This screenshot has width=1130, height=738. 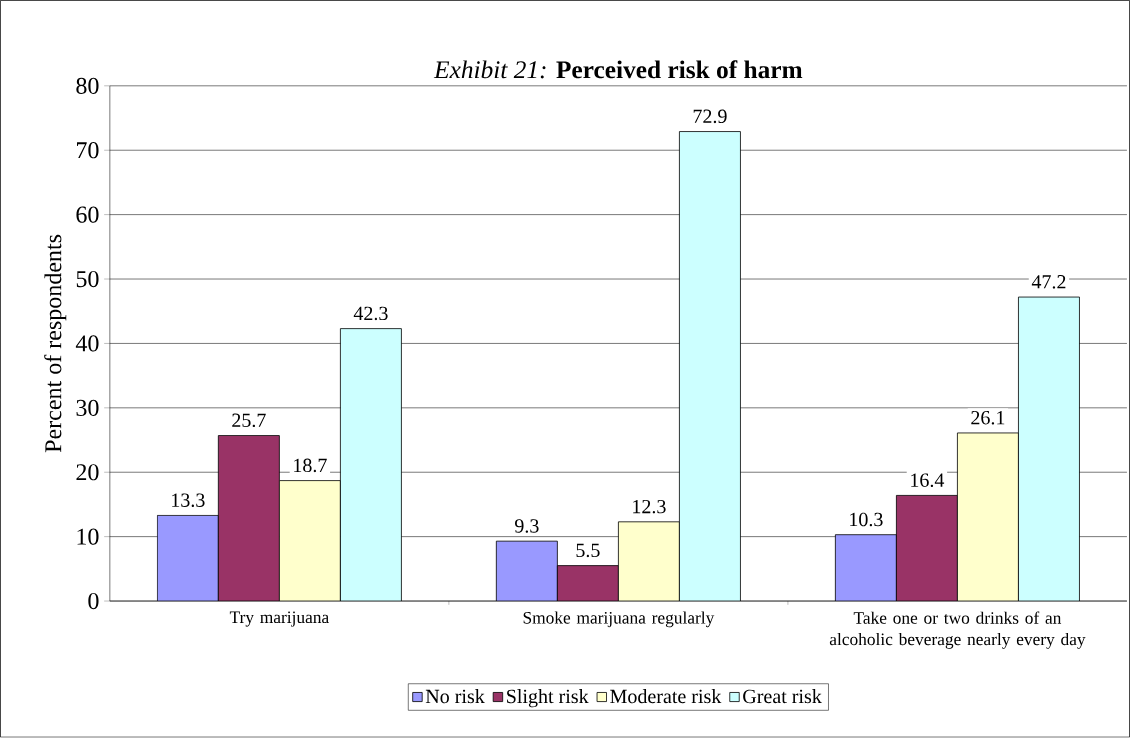 What do you see at coordinates (455, 696) in the screenshot?
I see `legend-label: No risk` at bounding box center [455, 696].